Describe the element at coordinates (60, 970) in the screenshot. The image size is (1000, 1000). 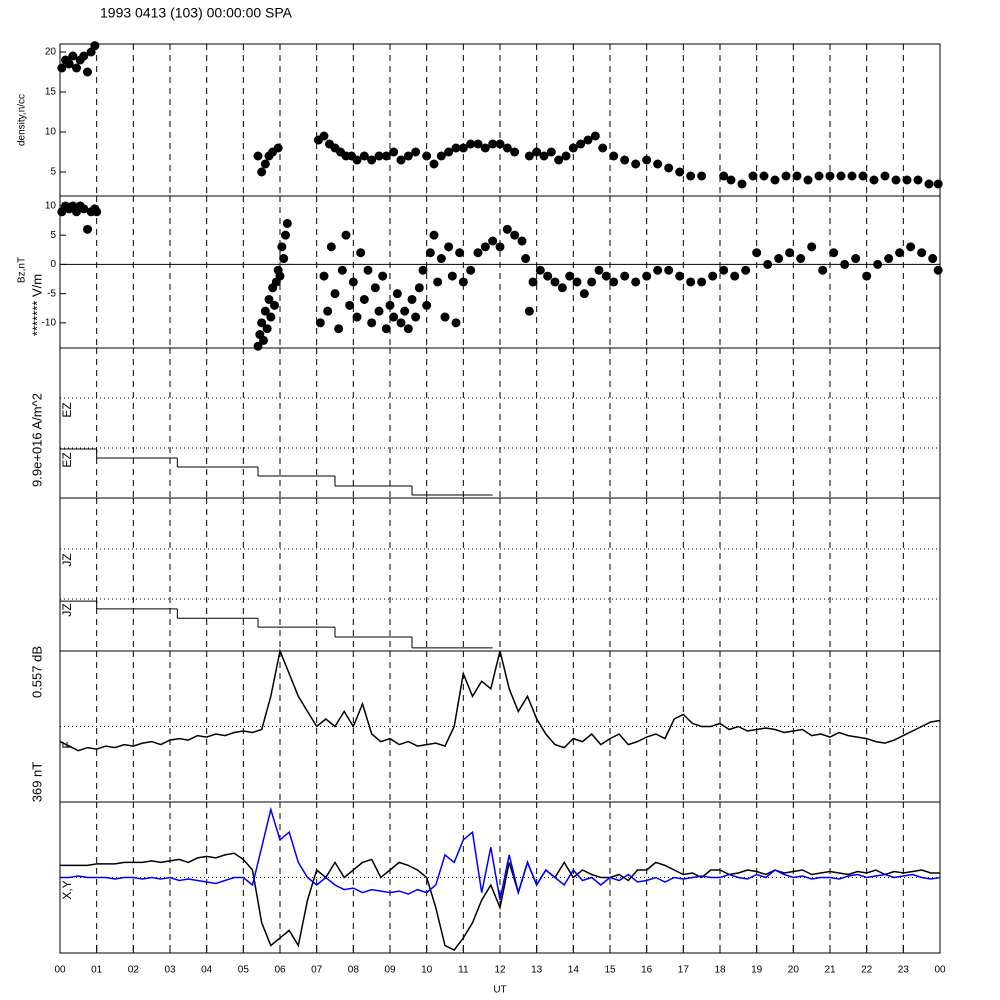
I see `x-tick-label: 00` at that location.